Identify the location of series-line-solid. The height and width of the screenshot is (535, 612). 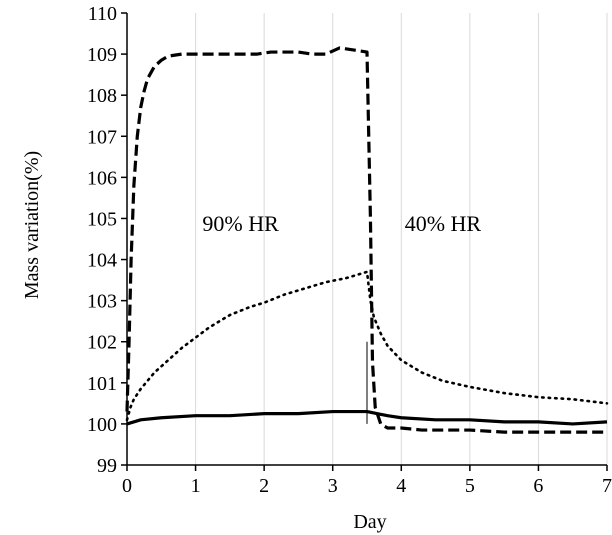
(367, 417).